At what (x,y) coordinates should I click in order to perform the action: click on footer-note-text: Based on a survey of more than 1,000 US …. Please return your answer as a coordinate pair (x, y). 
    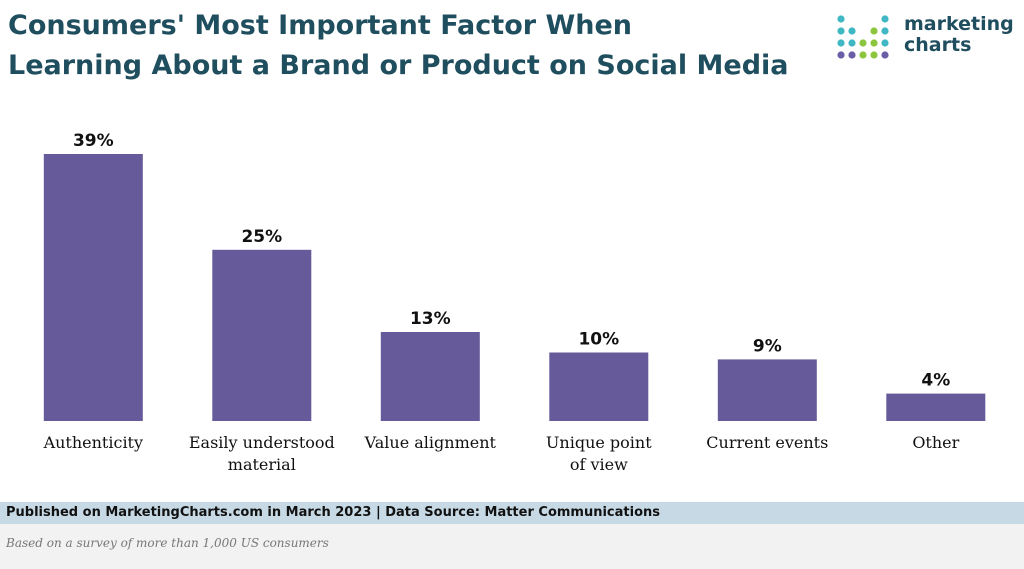
    Looking at the image, I should click on (167, 543).